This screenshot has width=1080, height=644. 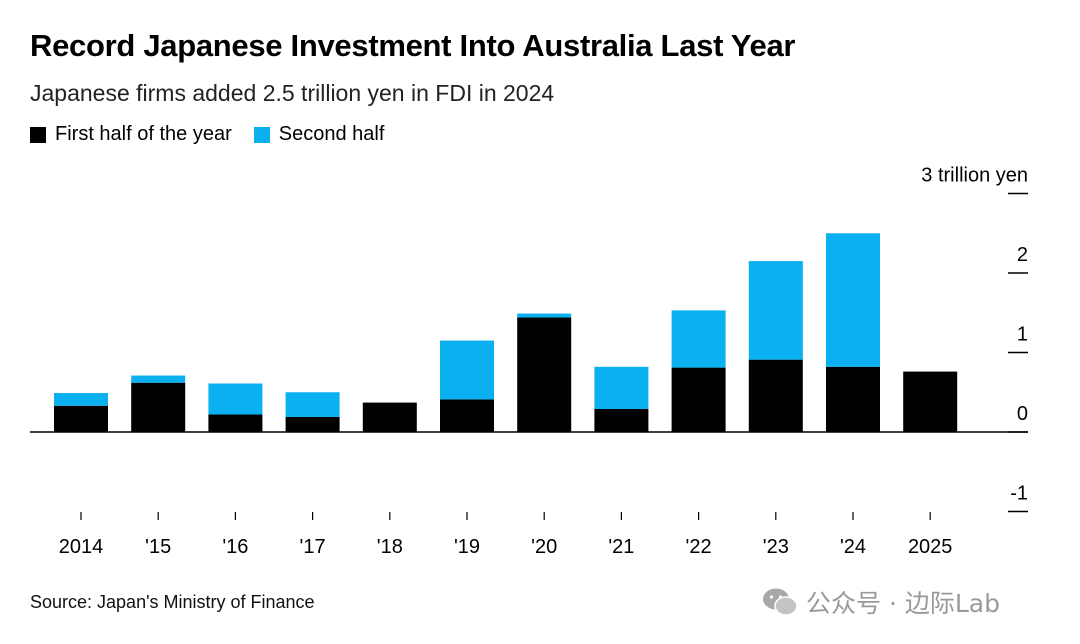 What do you see at coordinates (313, 547) in the screenshot?
I see `x-tick-label-3: '17` at bounding box center [313, 547].